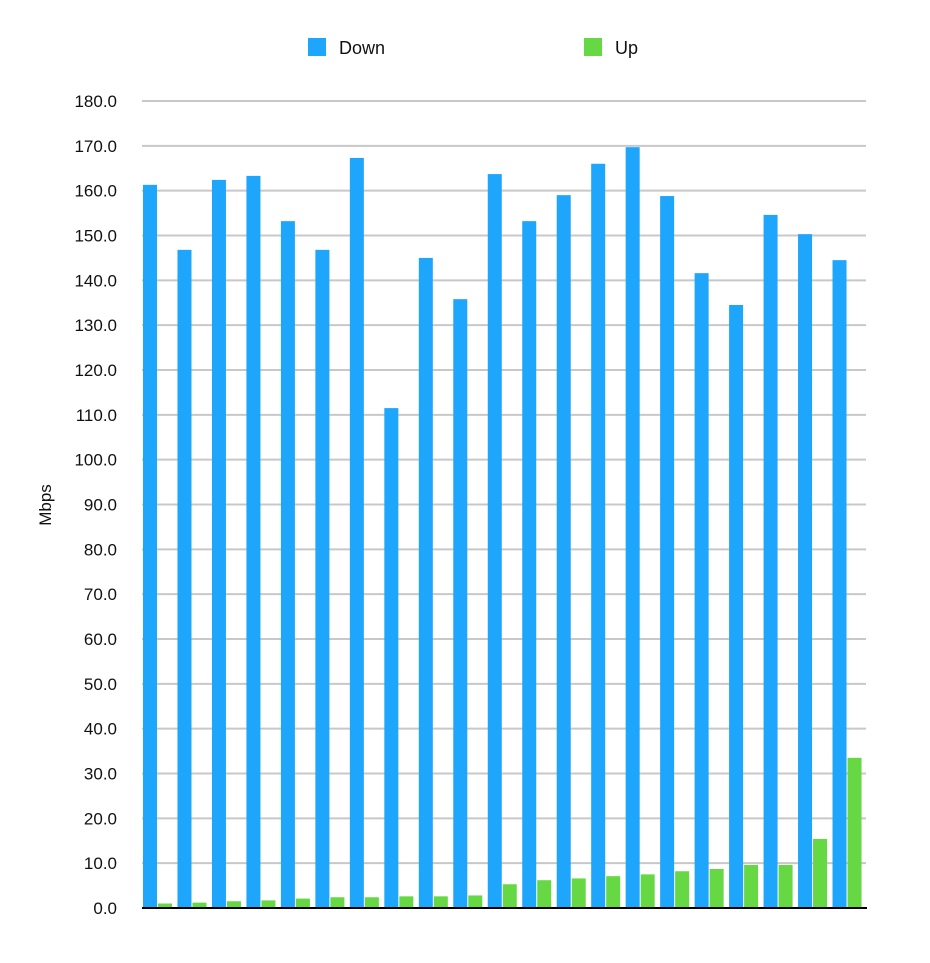 This screenshot has width=930, height=963. Describe the element at coordinates (100, 818) in the screenshot. I see `y-tick-label: 20.0` at that location.